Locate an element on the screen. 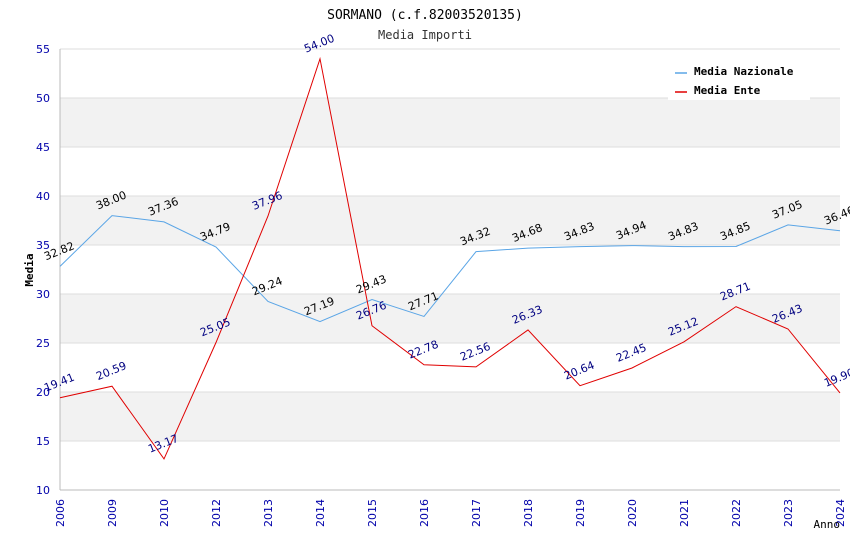 The width and height of the screenshot is (850, 550). y-tick-label: 40 is located at coordinates (43, 196).